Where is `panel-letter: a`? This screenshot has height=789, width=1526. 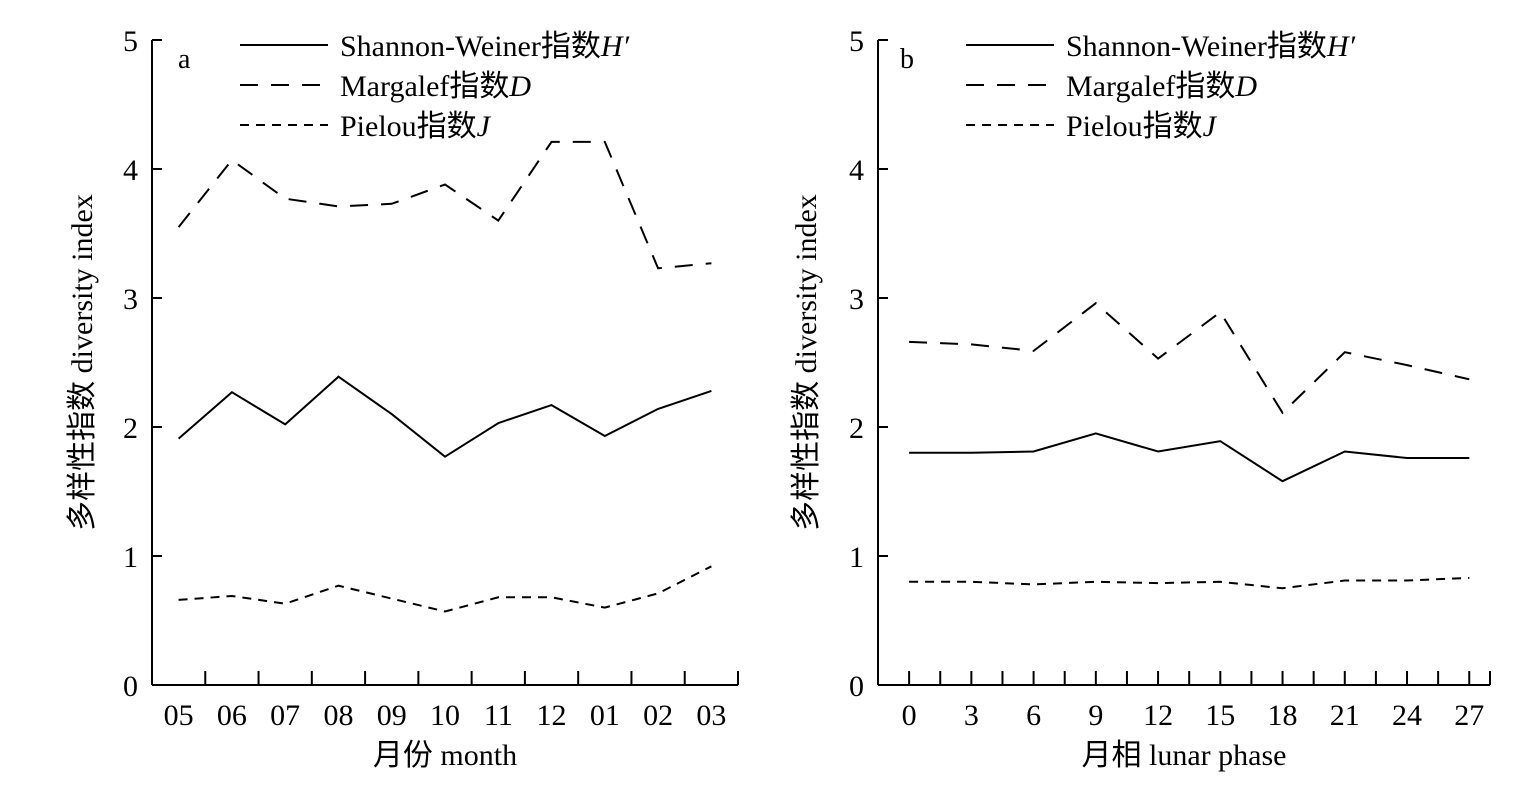 panel-letter: a is located at coordinates (184, 59).